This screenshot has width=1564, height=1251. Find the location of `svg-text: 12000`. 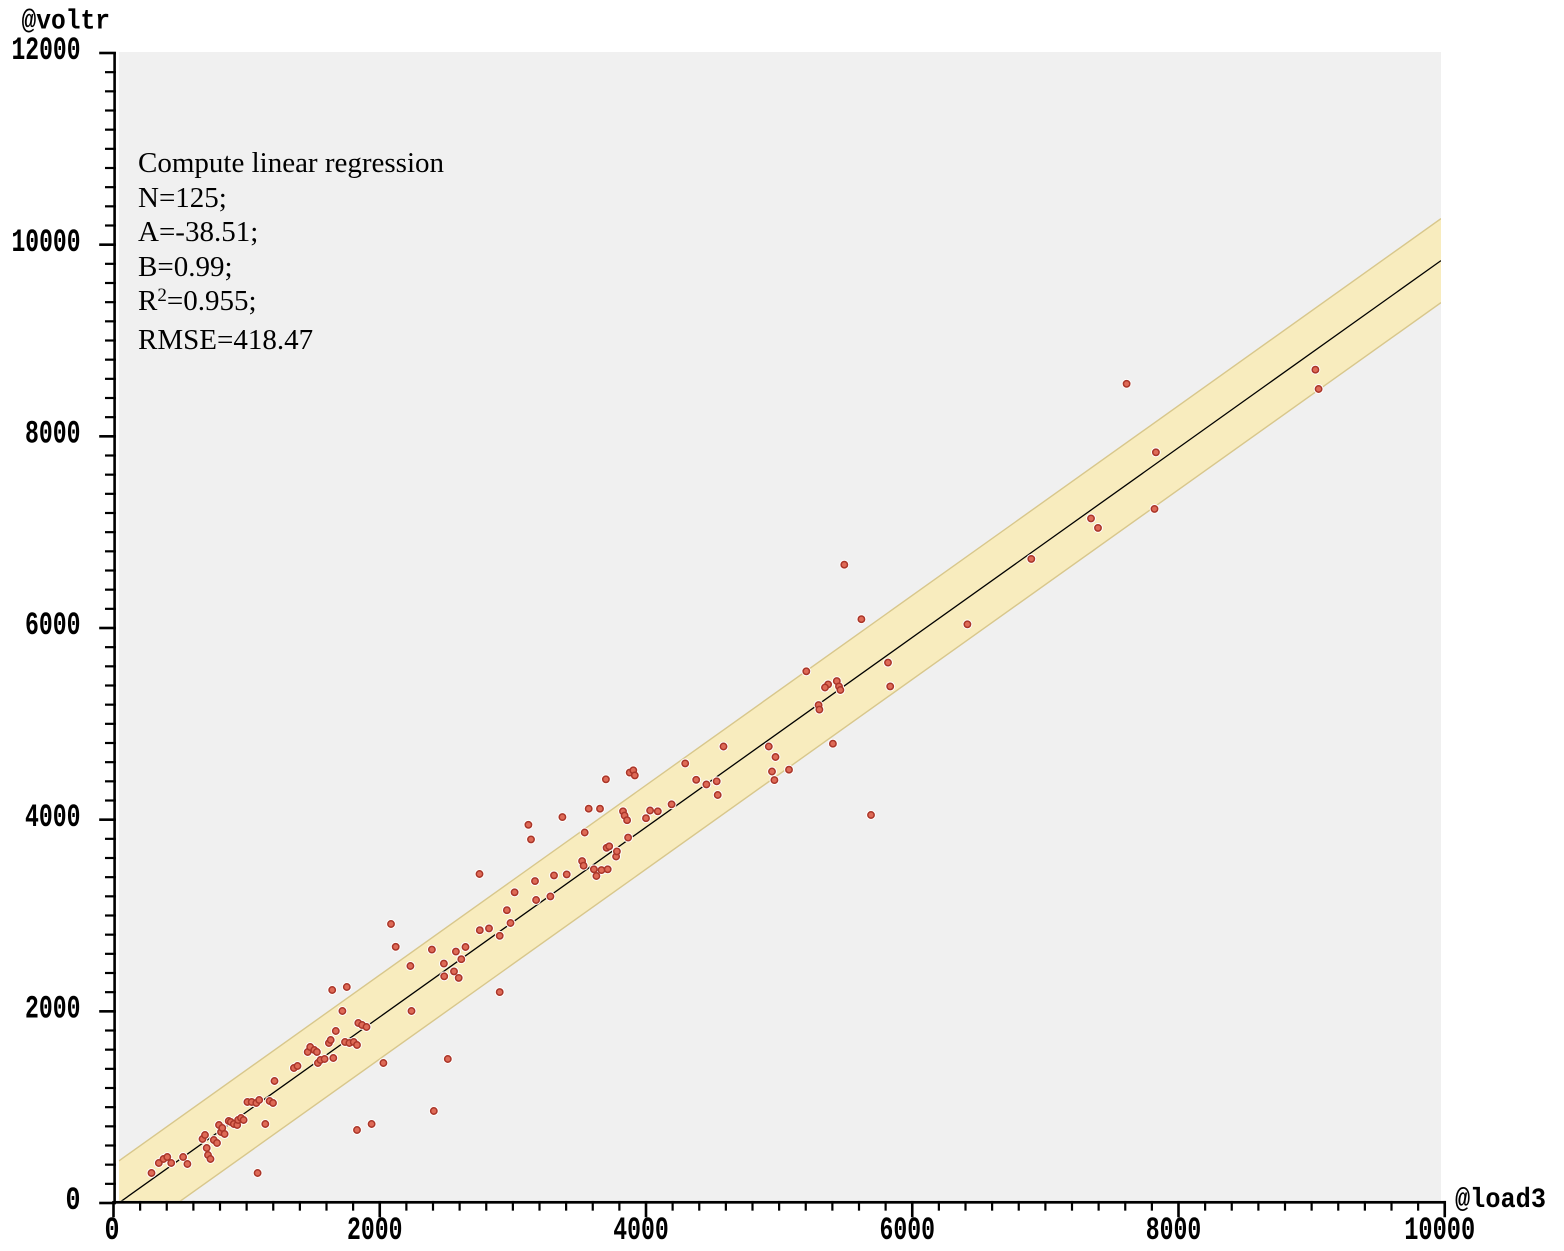

svg-text: 12000 is located at coordinates (46, 50).